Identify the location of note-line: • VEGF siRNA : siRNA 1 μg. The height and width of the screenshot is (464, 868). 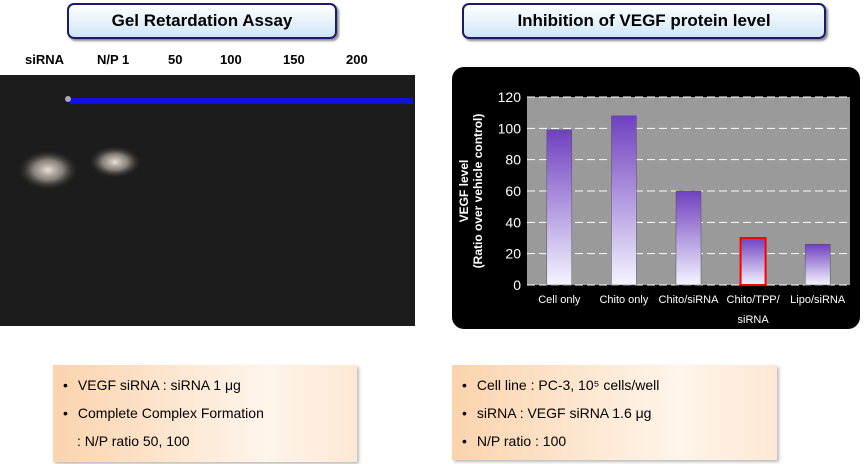
(210, 385).